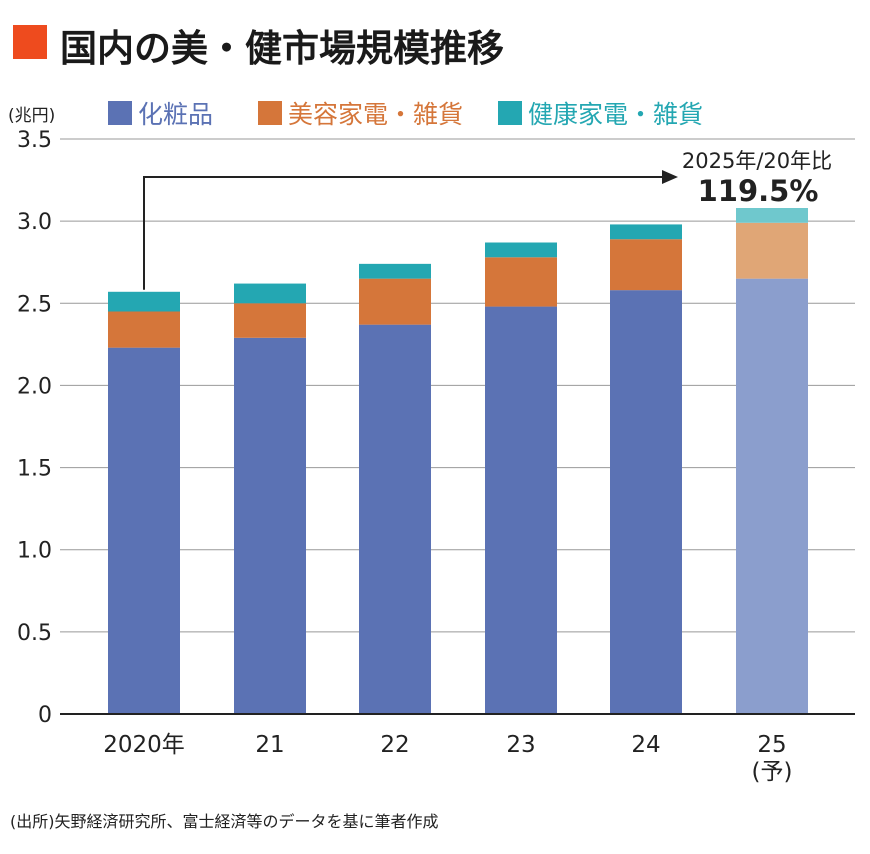 The image size is (870, 854). I want to click on y-tick-label: 3.5, so click(34, 140).